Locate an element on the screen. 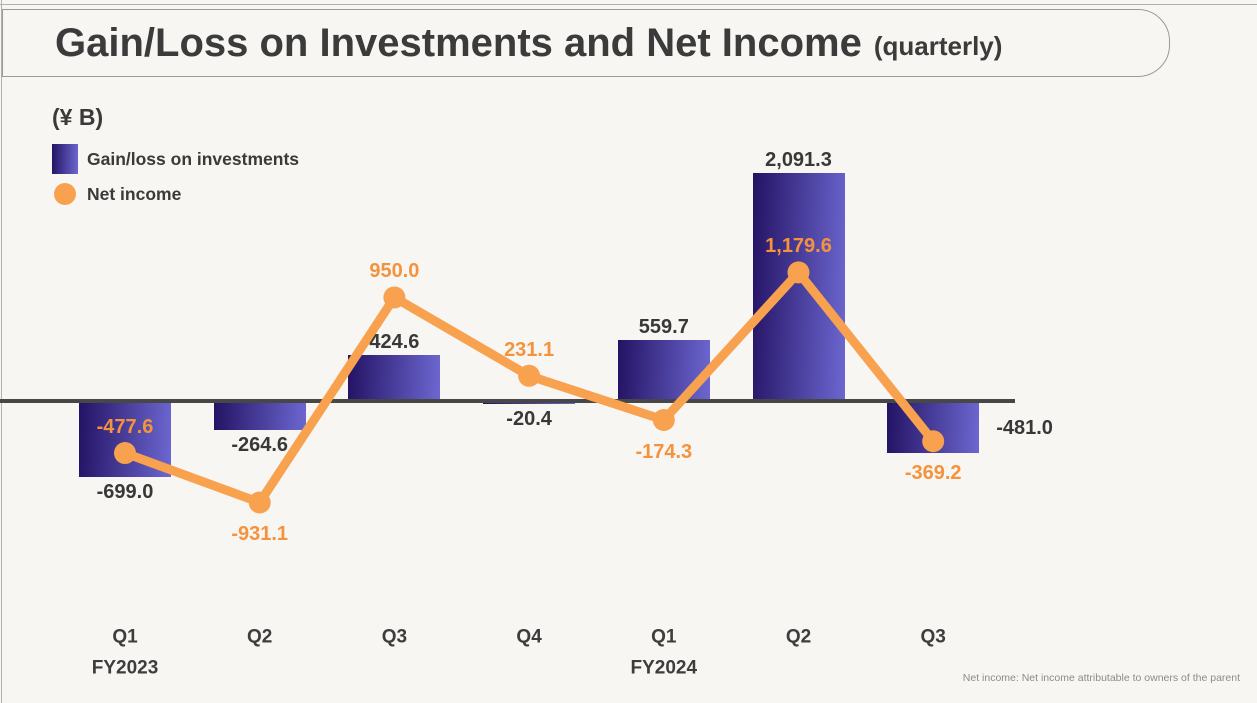 The image size is (1257, 703). net-income-label-2: 950.0 is located at coordinates (394, 271).